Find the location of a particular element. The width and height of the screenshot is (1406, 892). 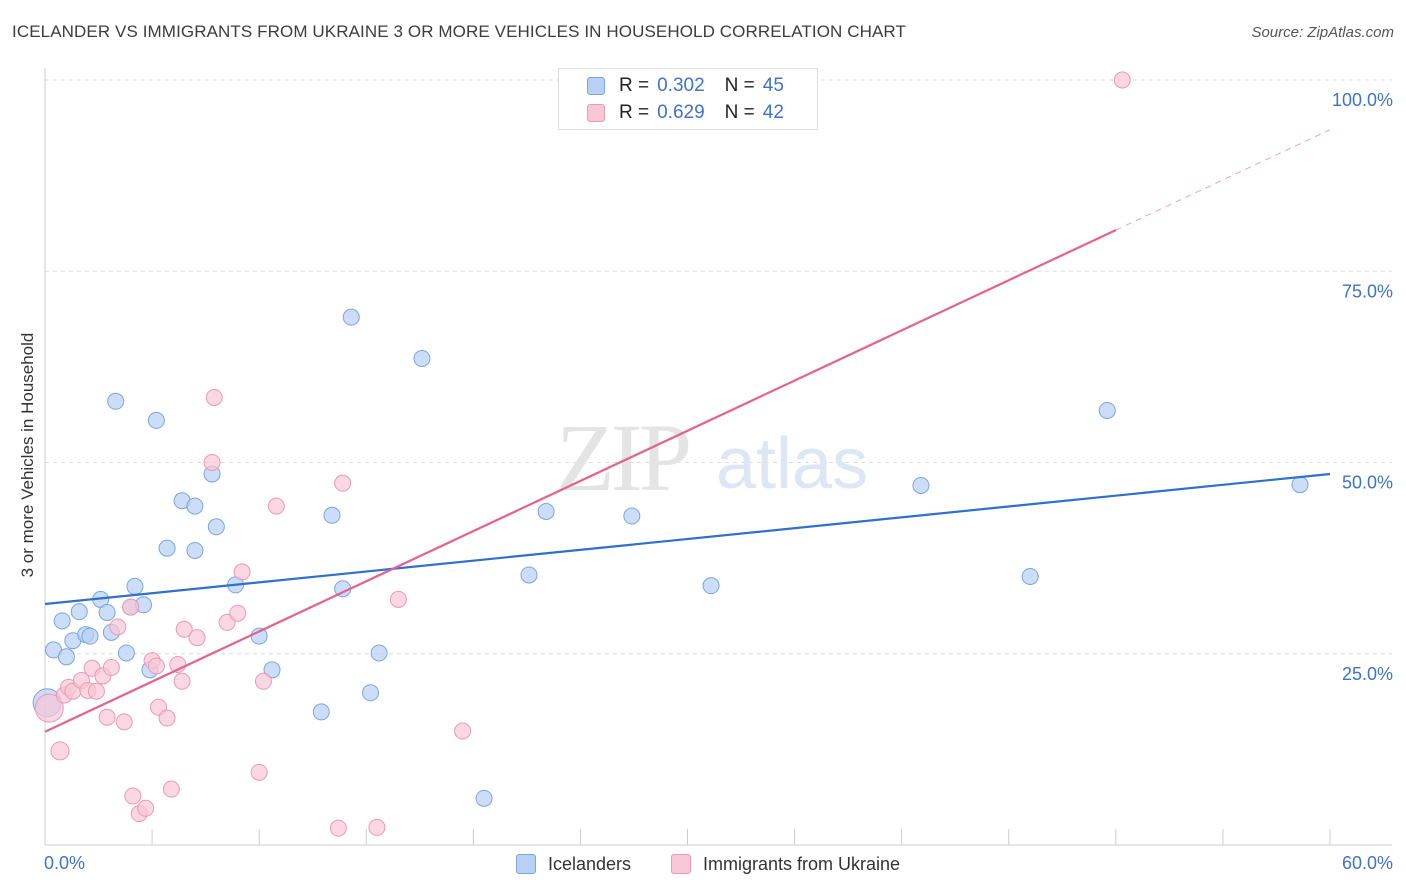

y-tick-label: 75.0% is located at coordinates (1367, 291).